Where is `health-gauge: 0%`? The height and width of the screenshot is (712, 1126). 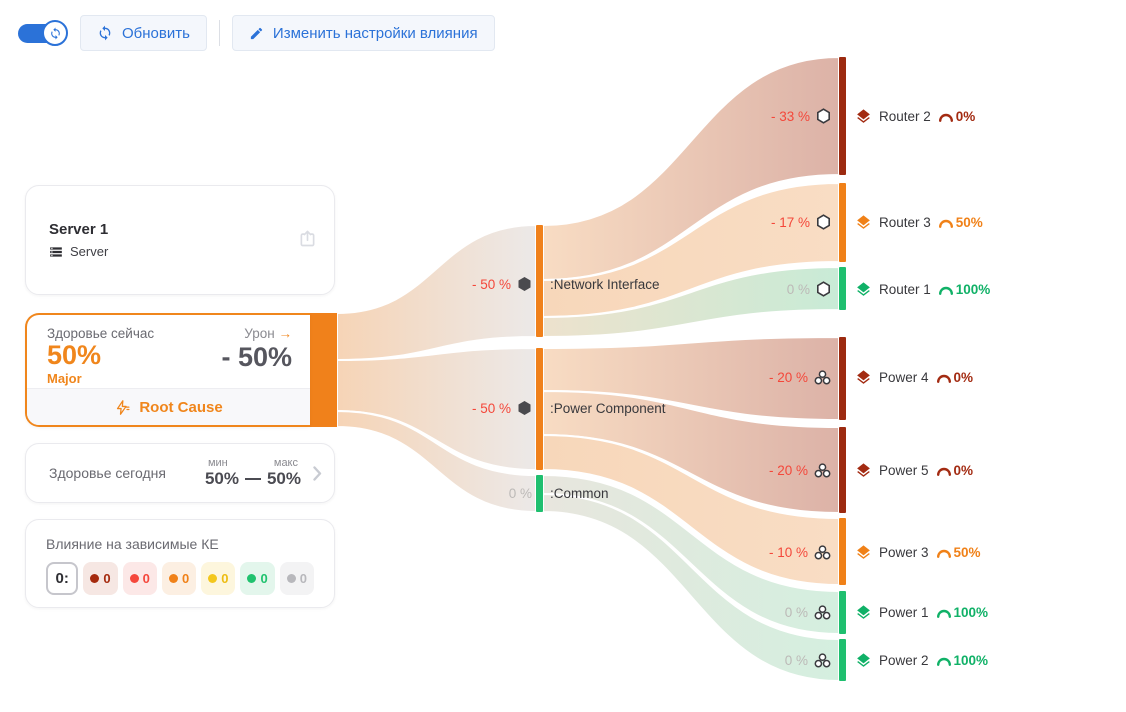 health-gauge: 0% is located at coordinates (954, 377).